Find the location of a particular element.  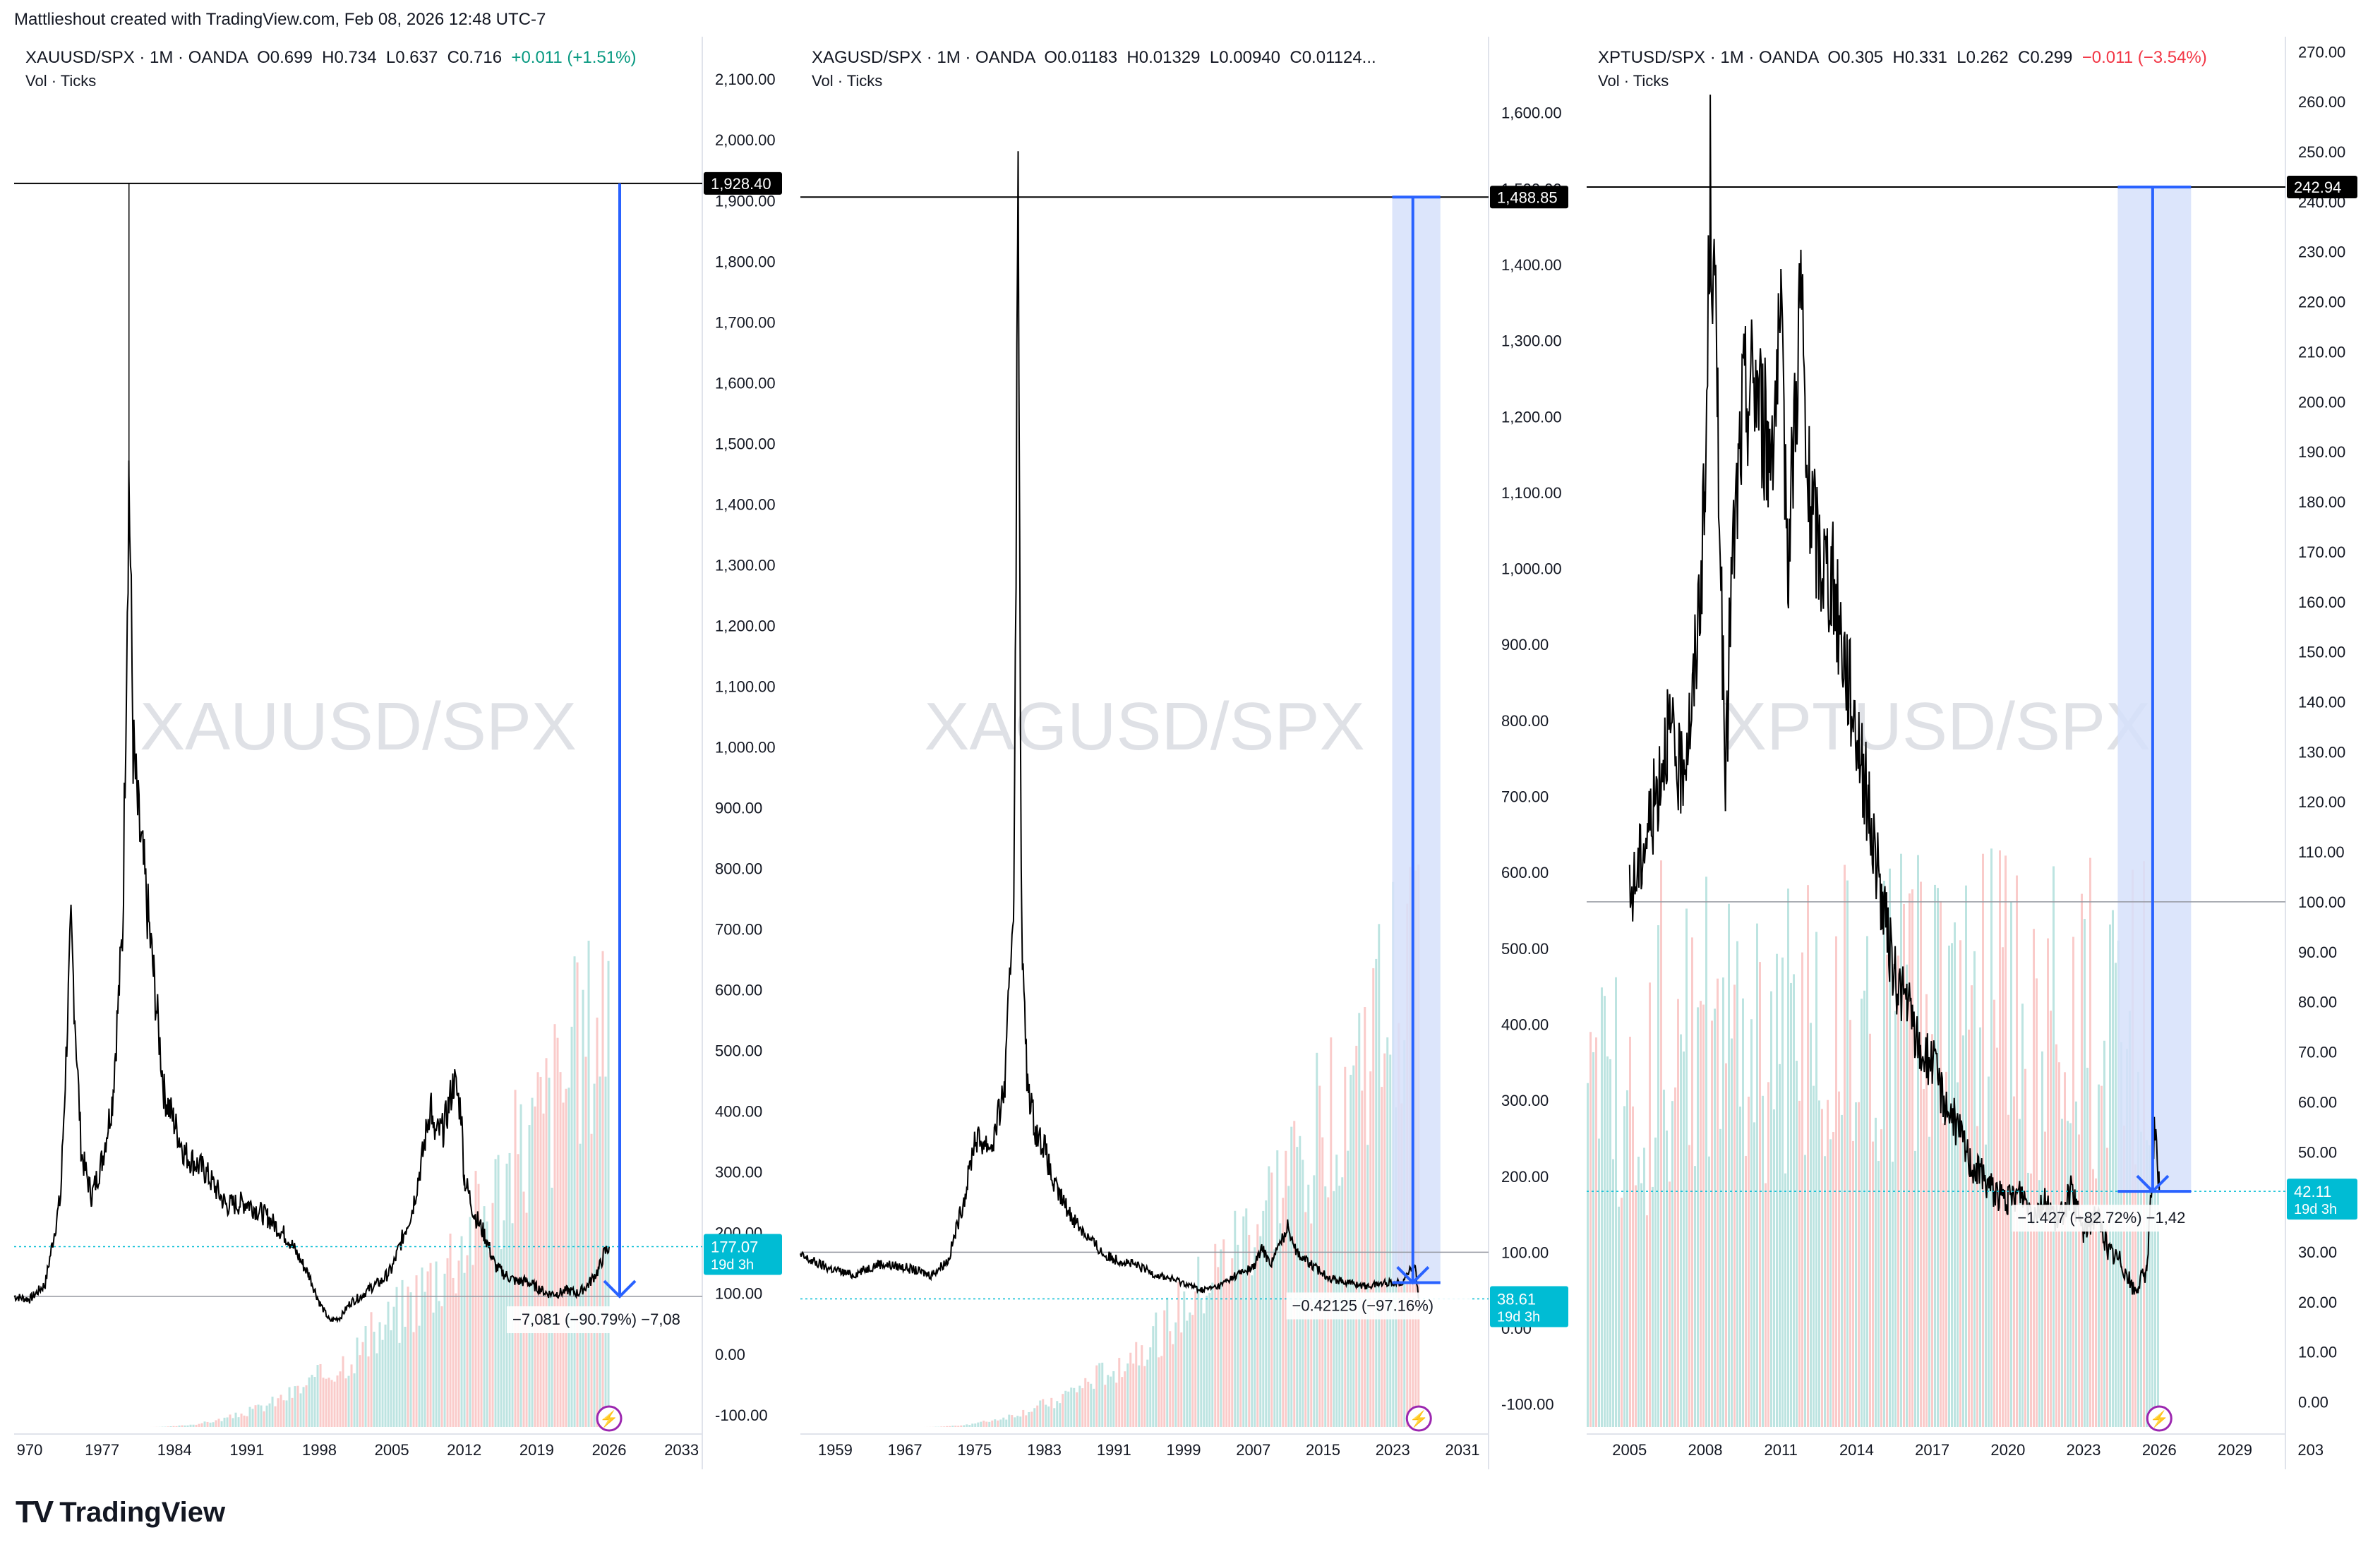

legend-title: XPTUSD/SPX · 1M · OANDA is located at coordinates (1708, 57).